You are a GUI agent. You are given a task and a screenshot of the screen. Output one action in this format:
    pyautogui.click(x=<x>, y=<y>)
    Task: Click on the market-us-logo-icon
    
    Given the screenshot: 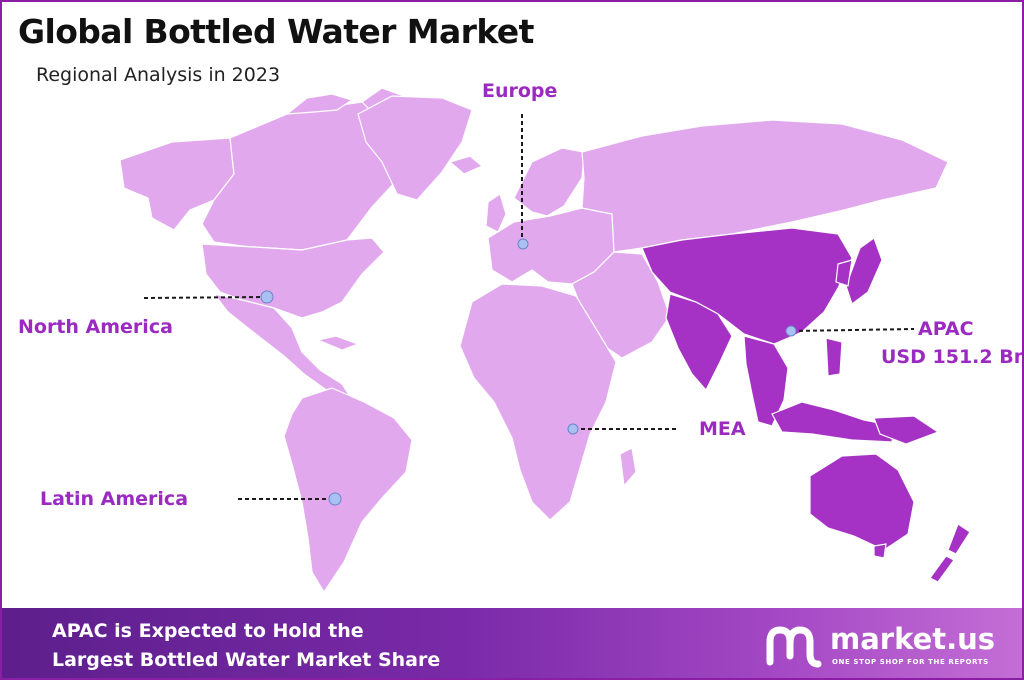 What is the action you would take?
    pyautogui.click(x=794, y=647)
    